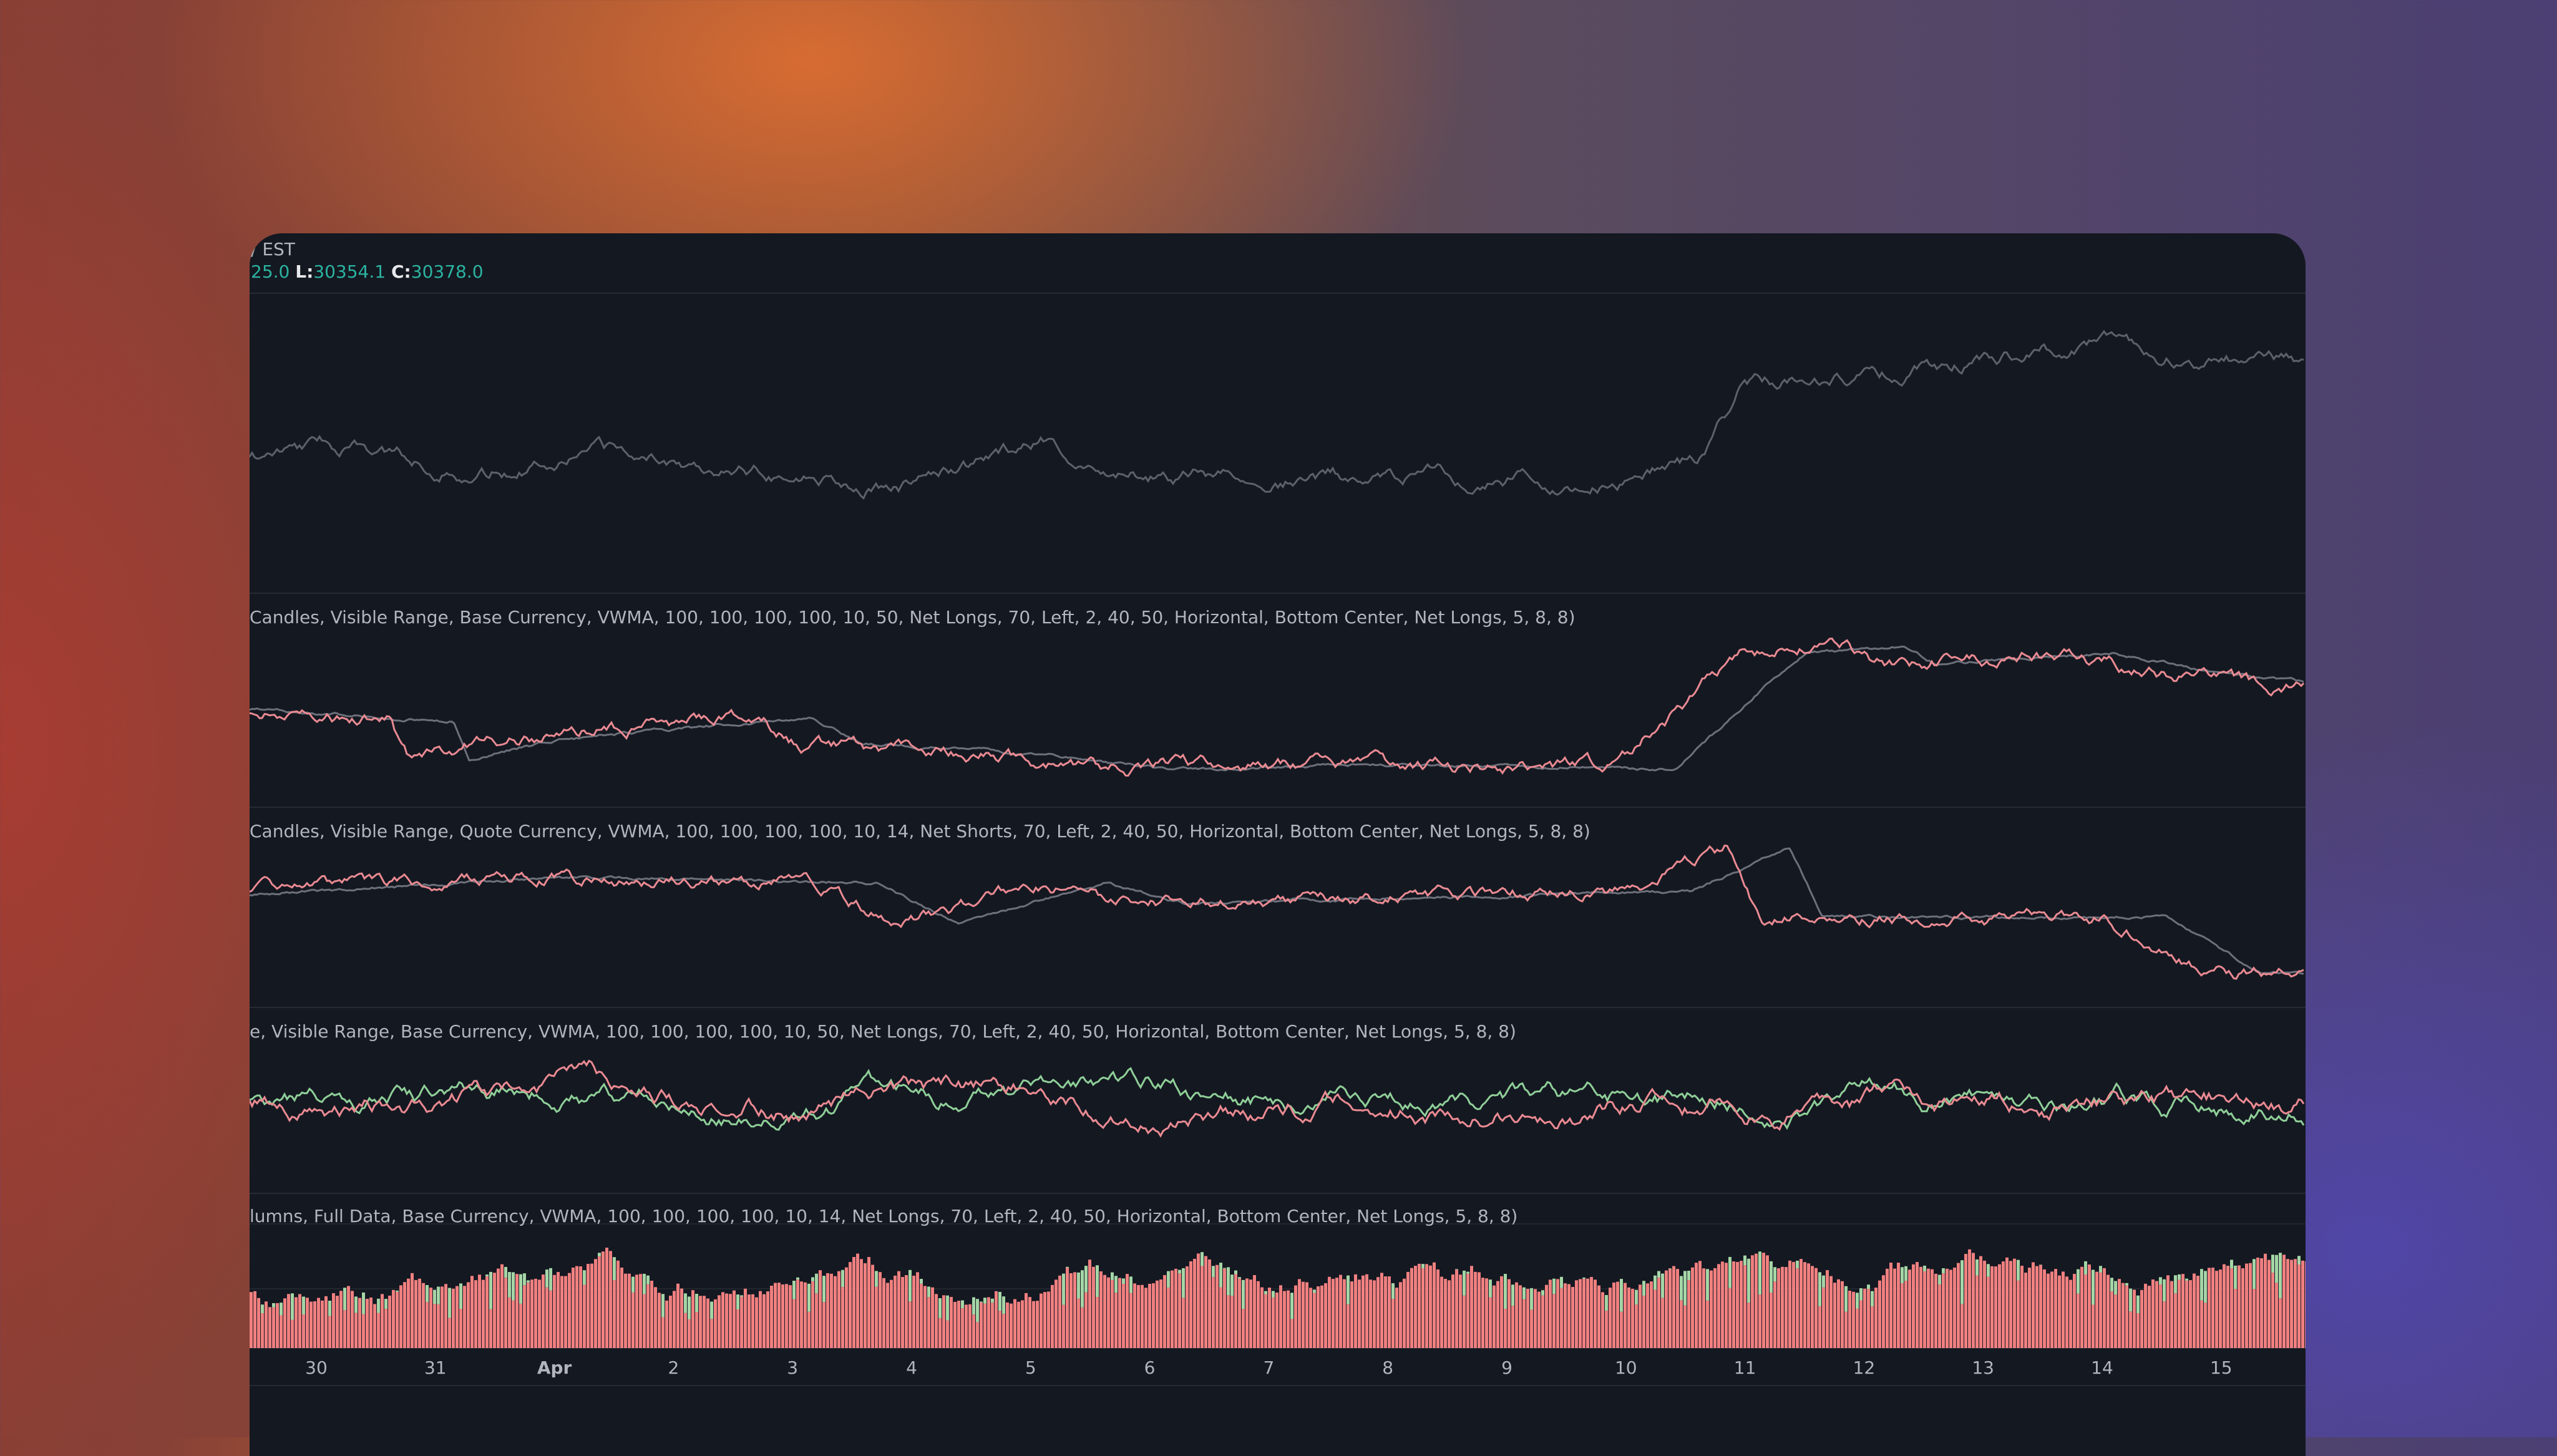 This screenshot has width=2557, height=1456. Describe the element at coordinates (435, 1367) in the screenshot. I see `time-label: 31` at that location.